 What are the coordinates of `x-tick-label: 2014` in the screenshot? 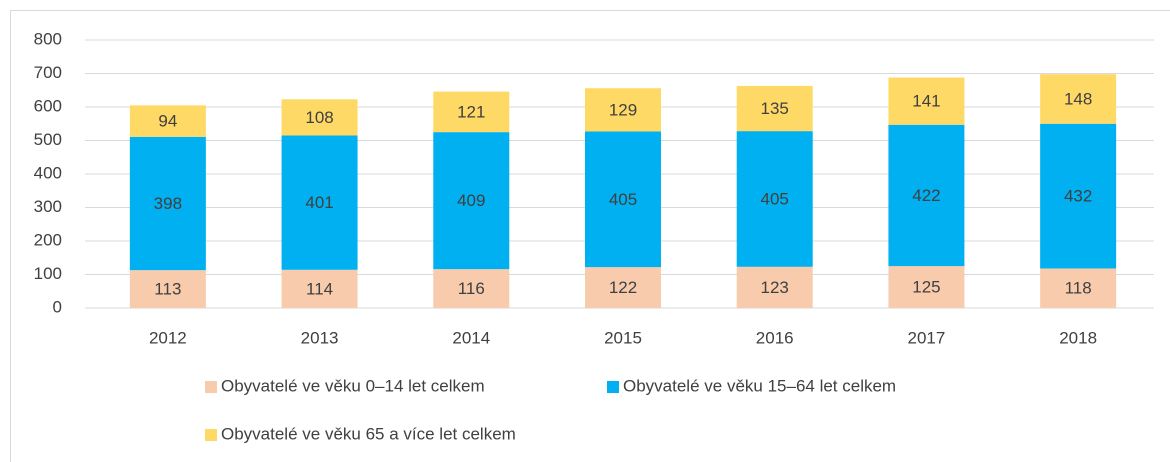 It's located at (471, 337).